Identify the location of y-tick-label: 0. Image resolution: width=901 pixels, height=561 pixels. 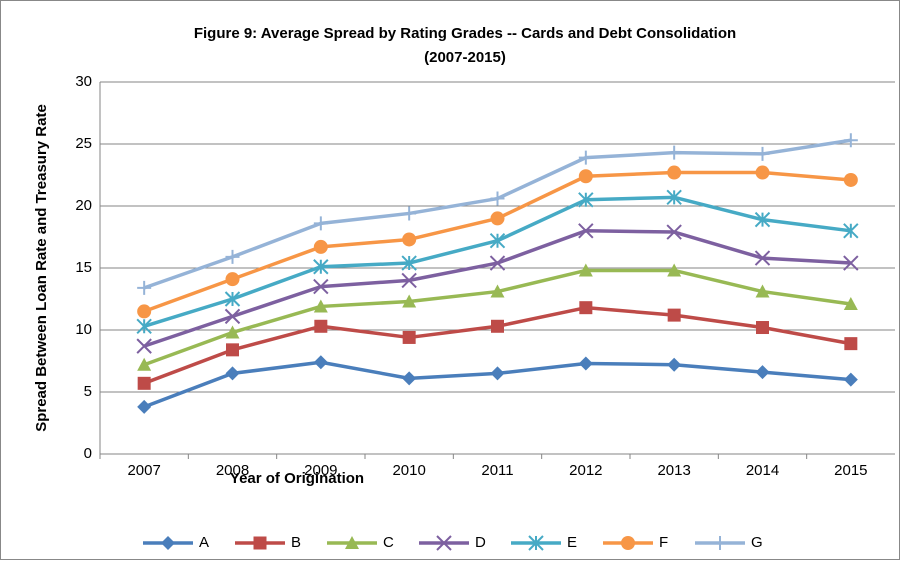
(88, 453).